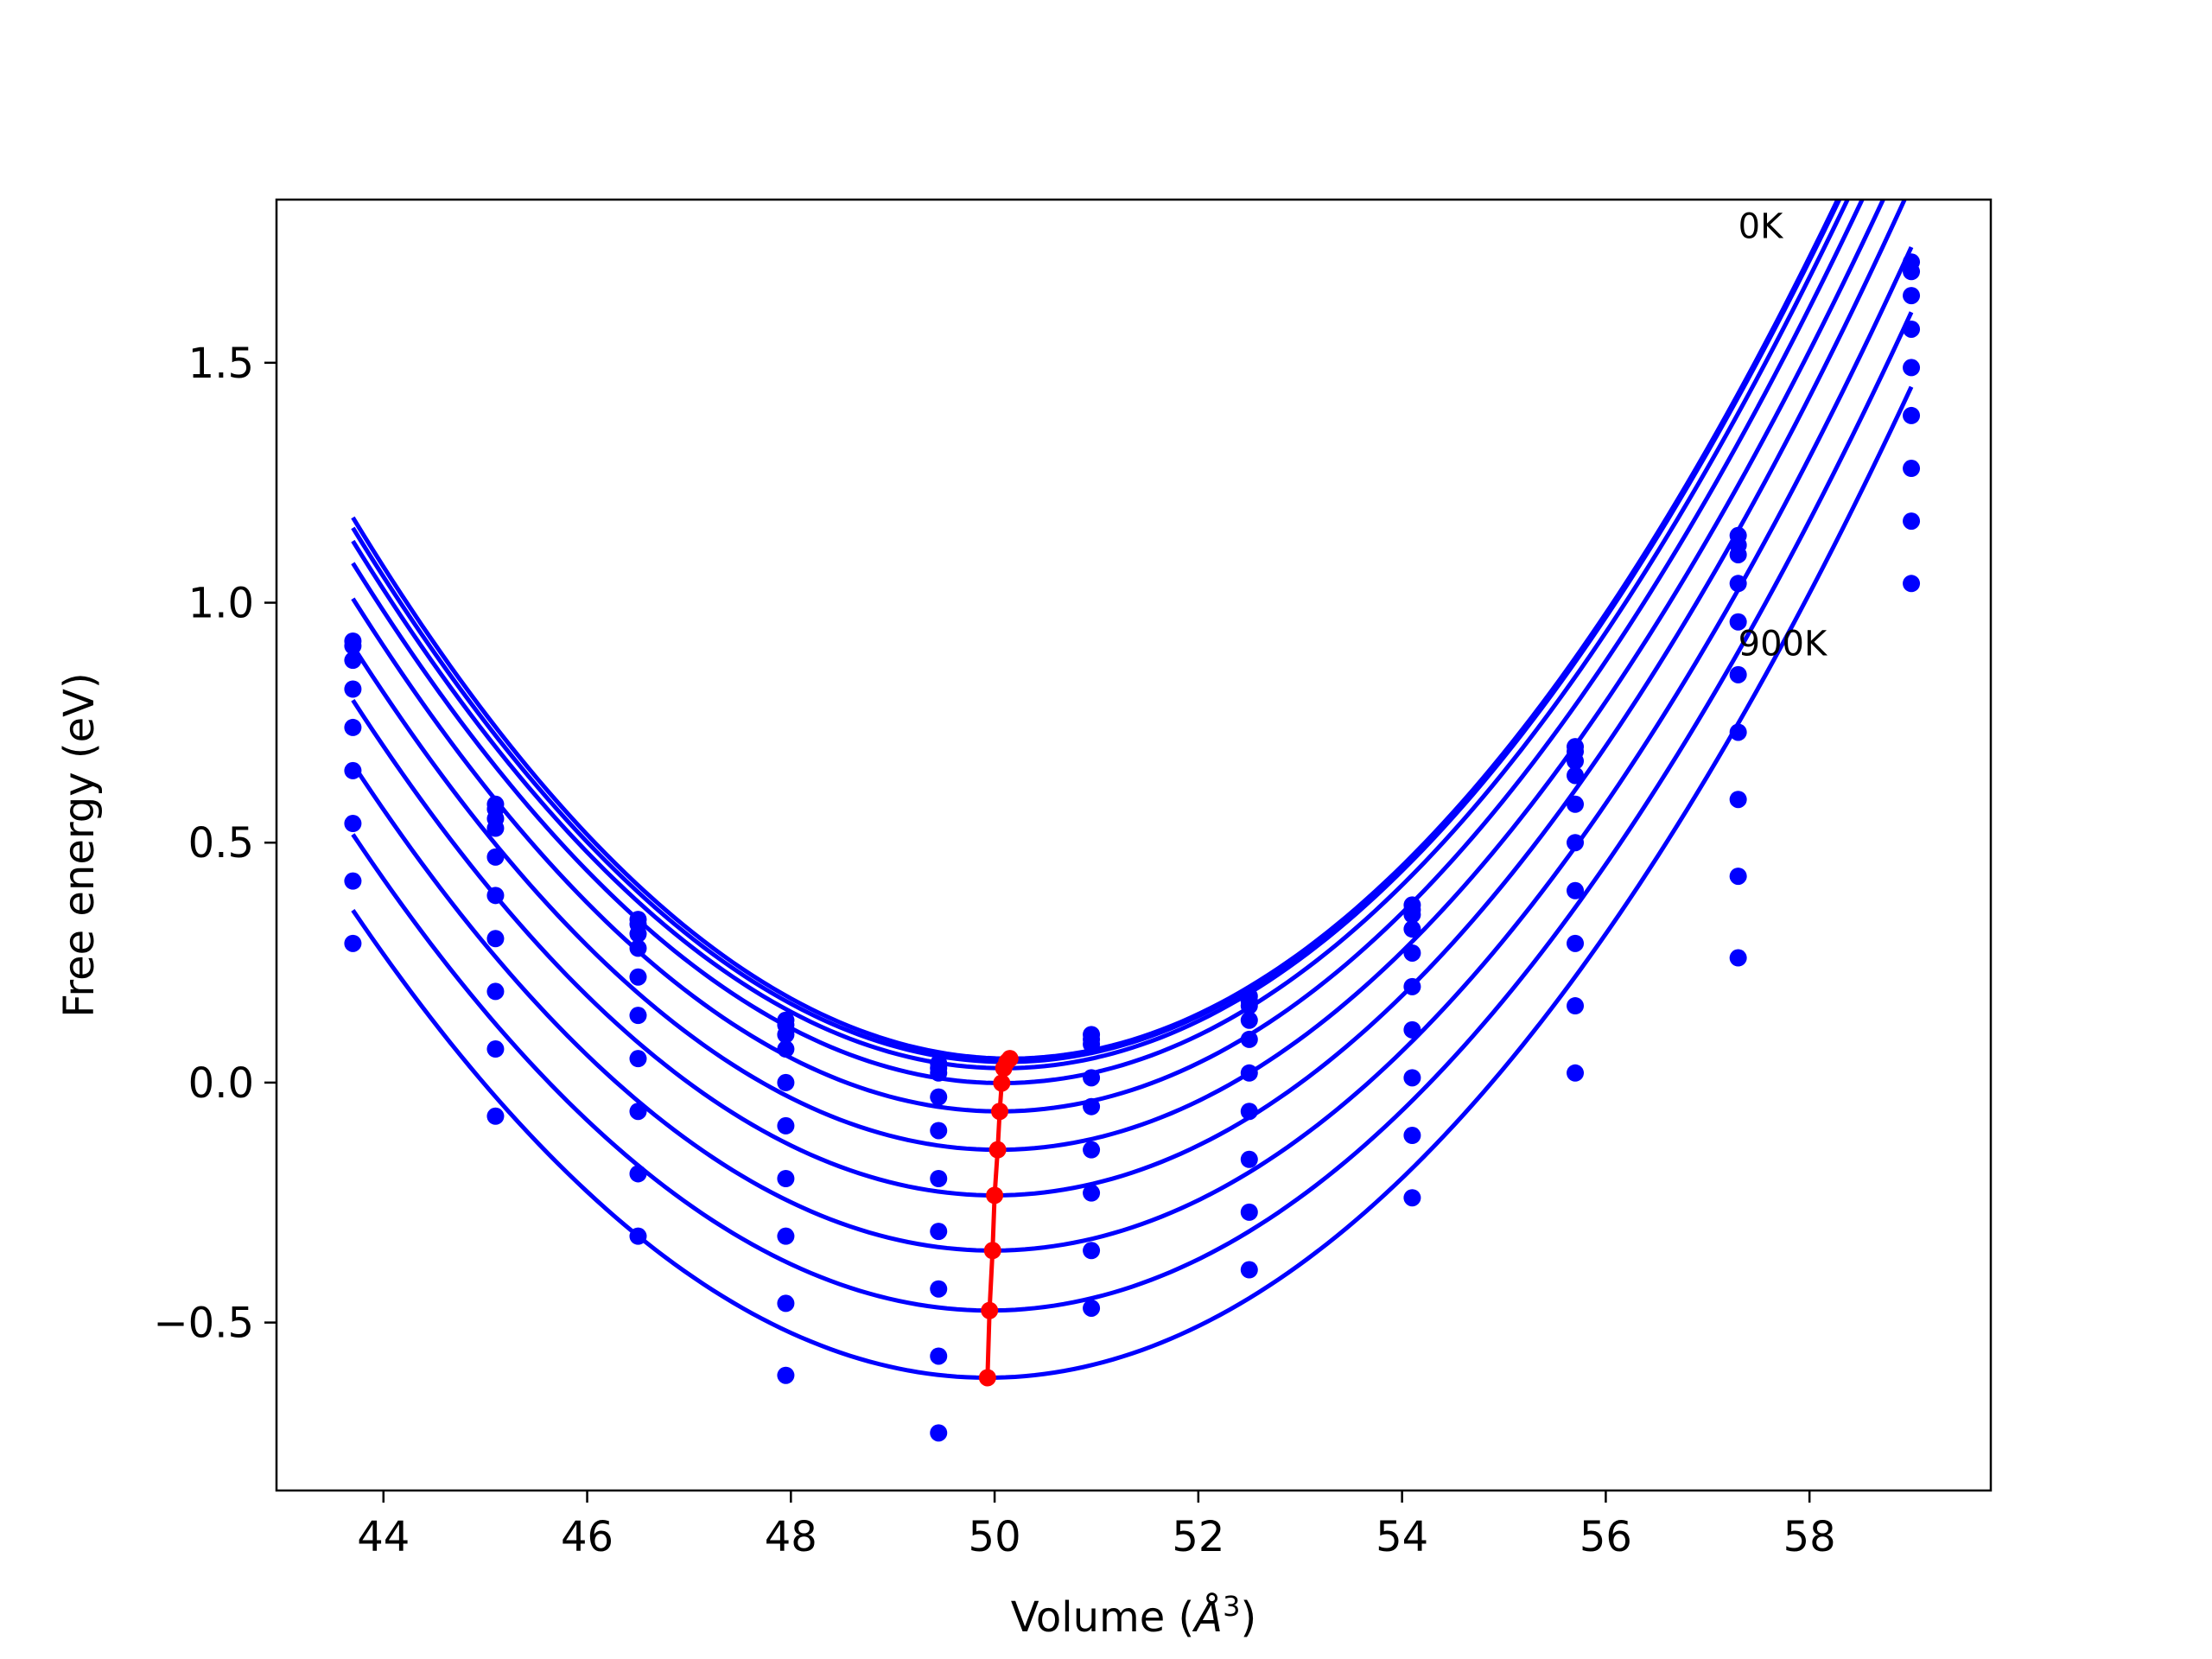 The image size is (2212, 1659). I want to click on x-axis-label: Volume (Å3), so click(1133, 1616).